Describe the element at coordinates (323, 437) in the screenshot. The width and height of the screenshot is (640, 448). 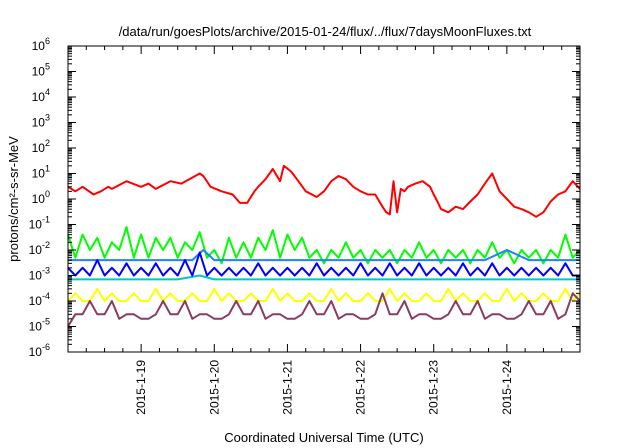
I see `x-axis-title: Coordinated Universal Time (UTC)` at that location.